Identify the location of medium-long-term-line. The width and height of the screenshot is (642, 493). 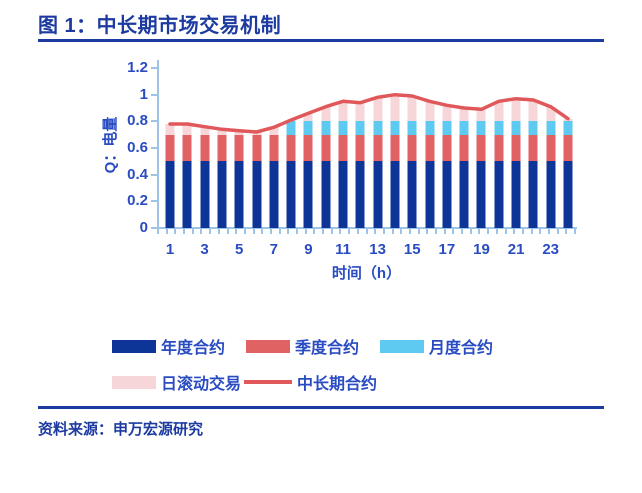
(369, 113).